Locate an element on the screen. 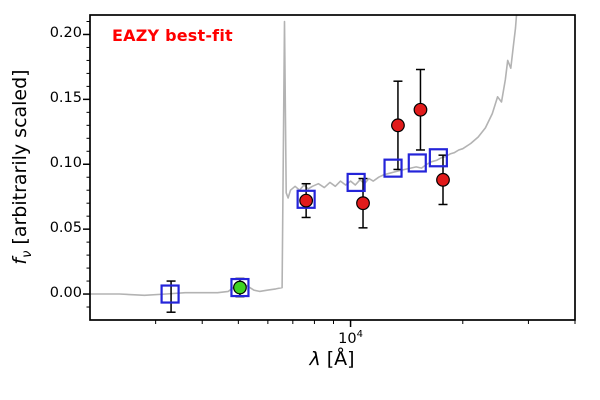  x-tick-label: 104 is located at coordinates (350, 338).